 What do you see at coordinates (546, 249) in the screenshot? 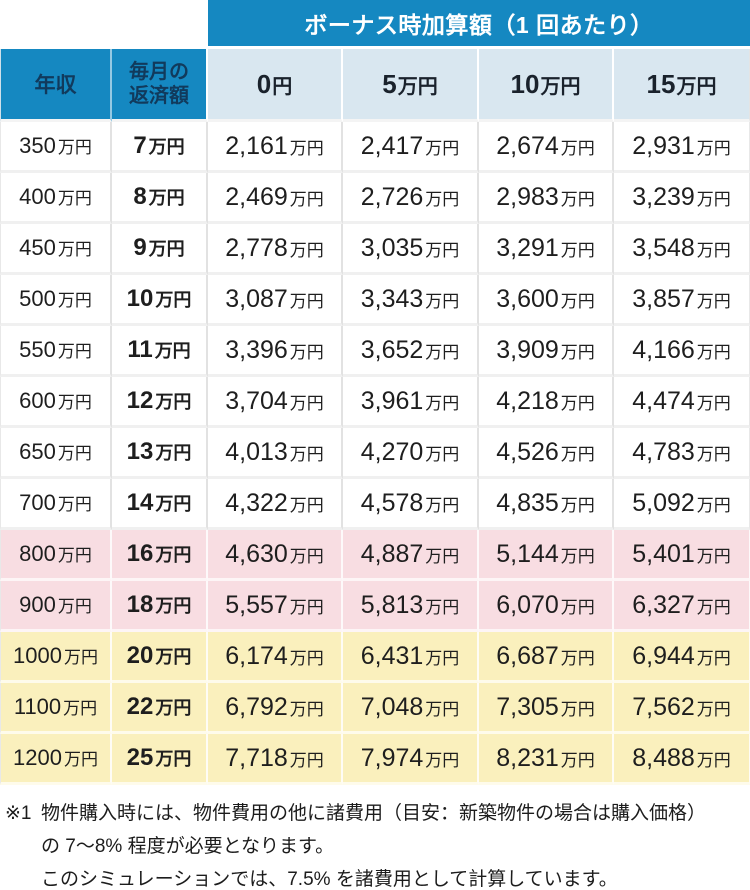
I see `total-cell: 3,291 万円` at bounding box center [546, 249].